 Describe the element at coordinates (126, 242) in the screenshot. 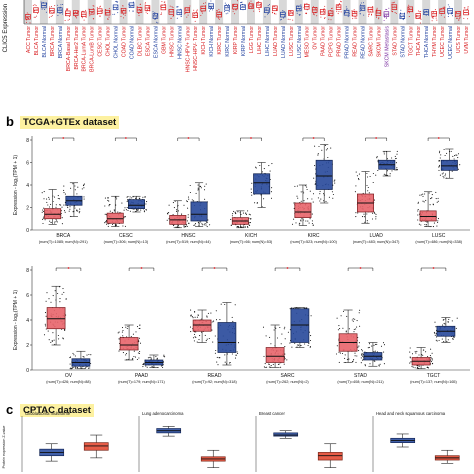

I see `group-count: (num(T)=306; num(N)=13)` at that location.